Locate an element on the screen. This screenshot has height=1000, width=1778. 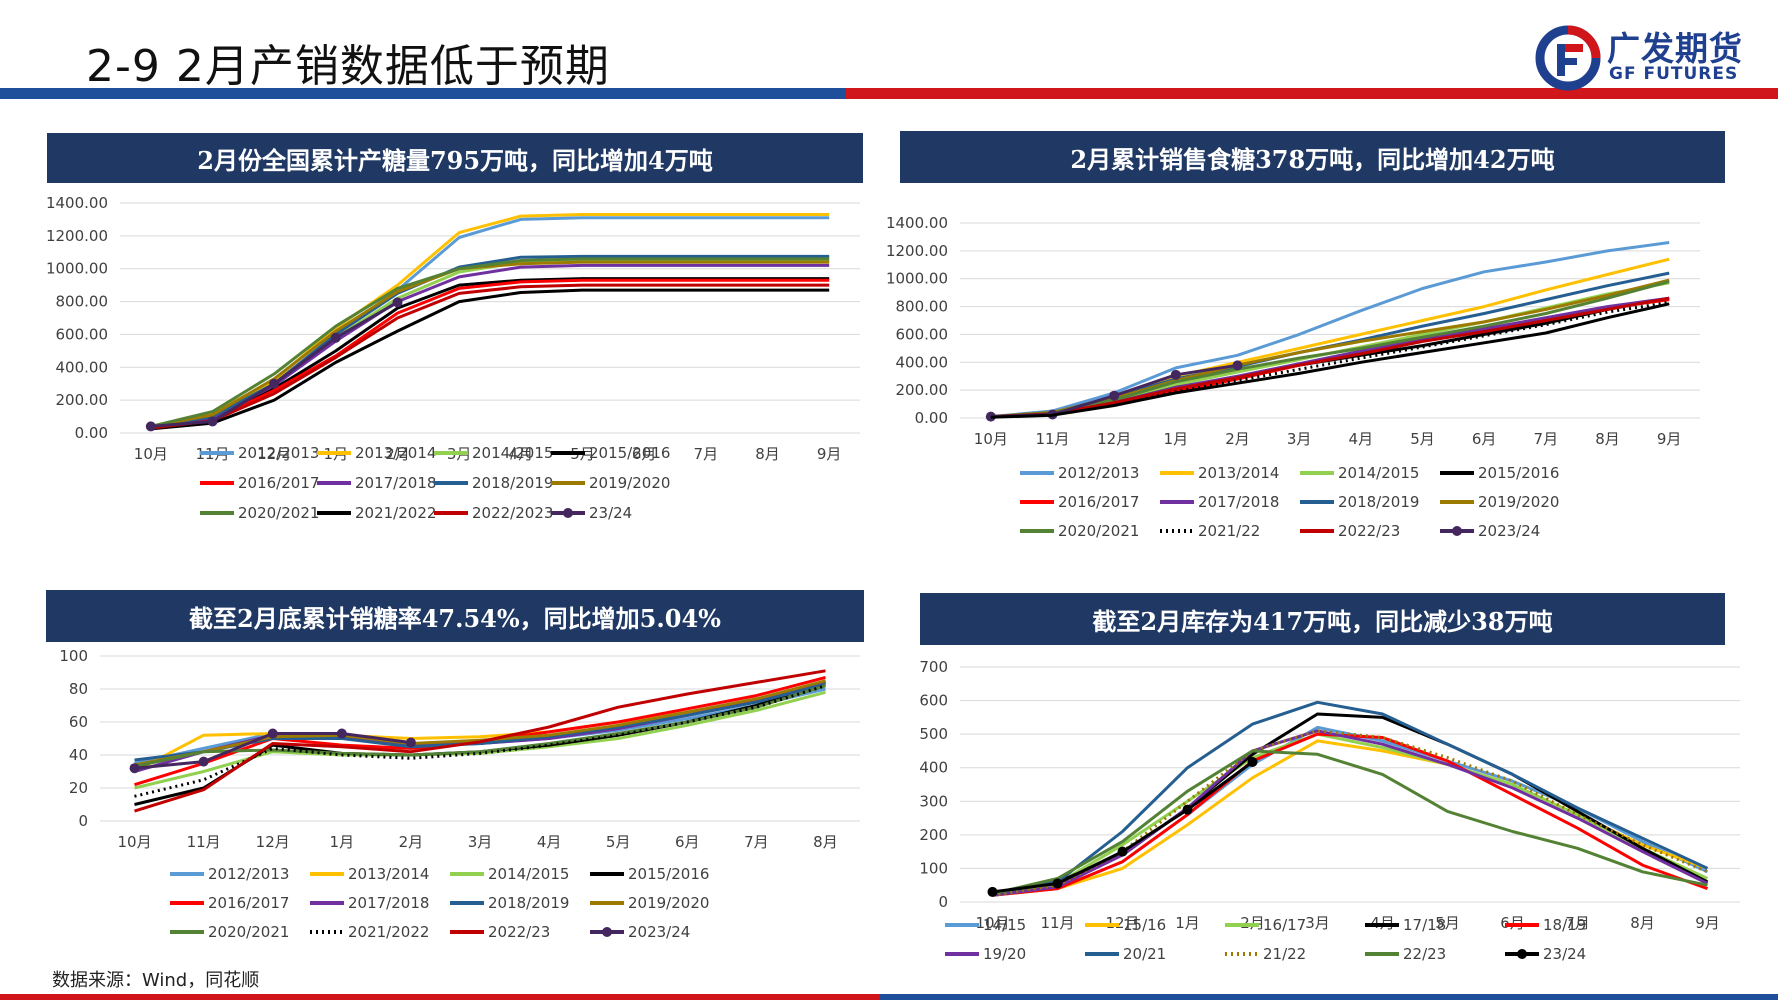
legend-label: 20/21 is located at coordinates (1144, 954).